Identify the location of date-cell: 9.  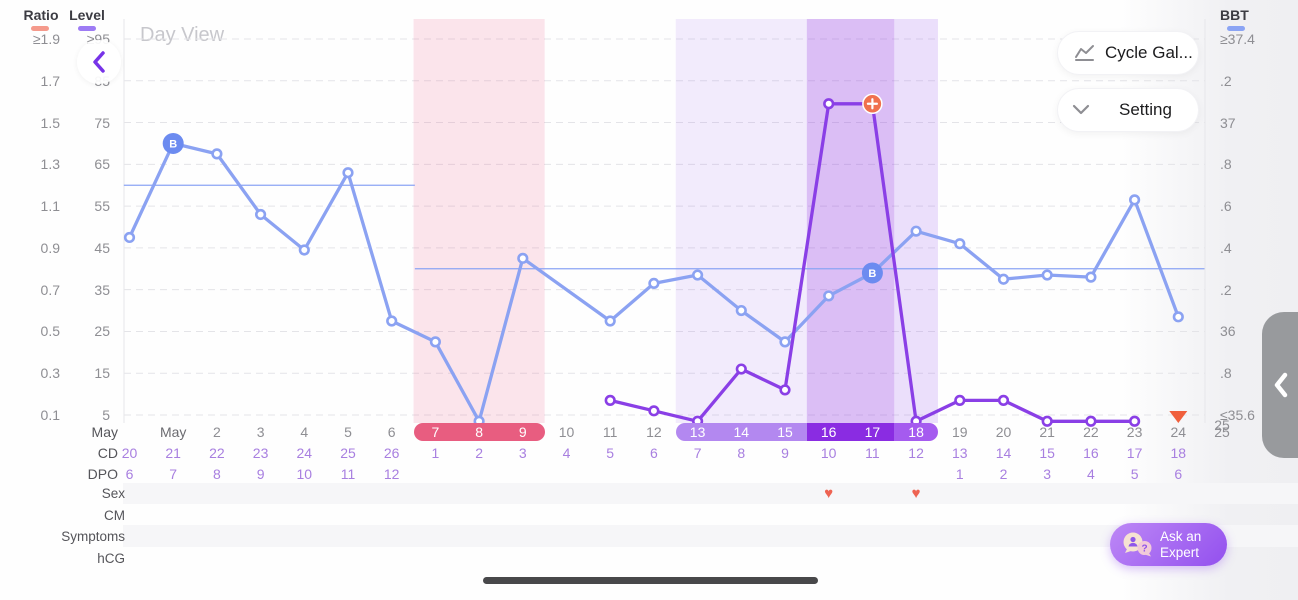
(522, 432).